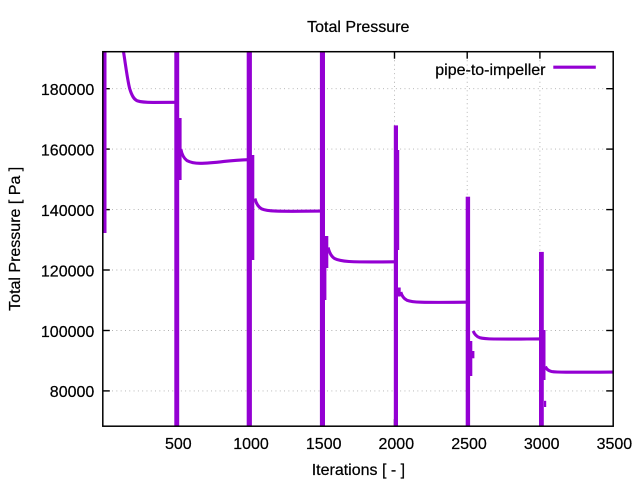 Image resolution: width=640 pixels, height=480 pixels. I want to click on svg-text: 3000, so click(542, 444).